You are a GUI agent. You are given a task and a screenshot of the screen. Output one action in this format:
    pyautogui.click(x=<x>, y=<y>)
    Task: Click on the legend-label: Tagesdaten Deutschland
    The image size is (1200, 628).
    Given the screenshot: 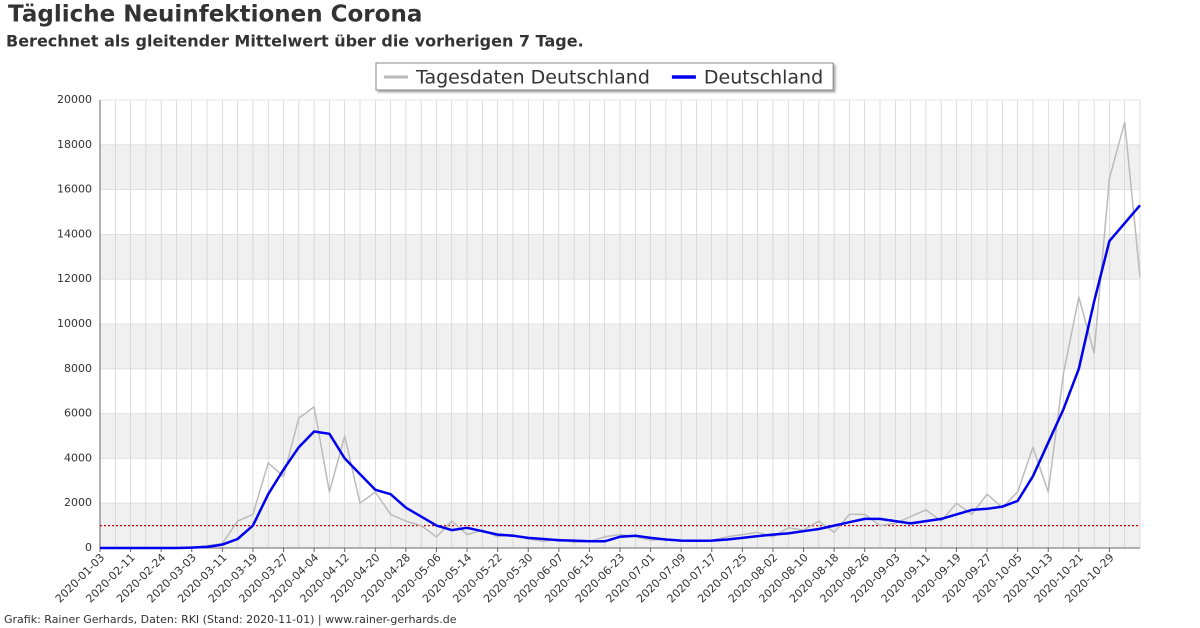 What is the action you would take?
    pyautogui.click(x=532, y=78)
    